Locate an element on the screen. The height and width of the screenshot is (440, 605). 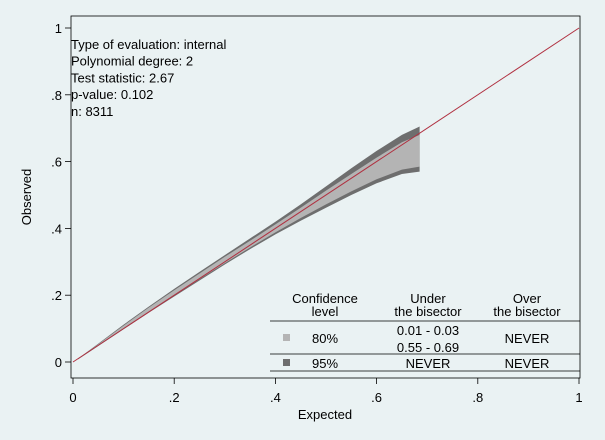
legend-header: Confidence is located at coordinates (325, 298).